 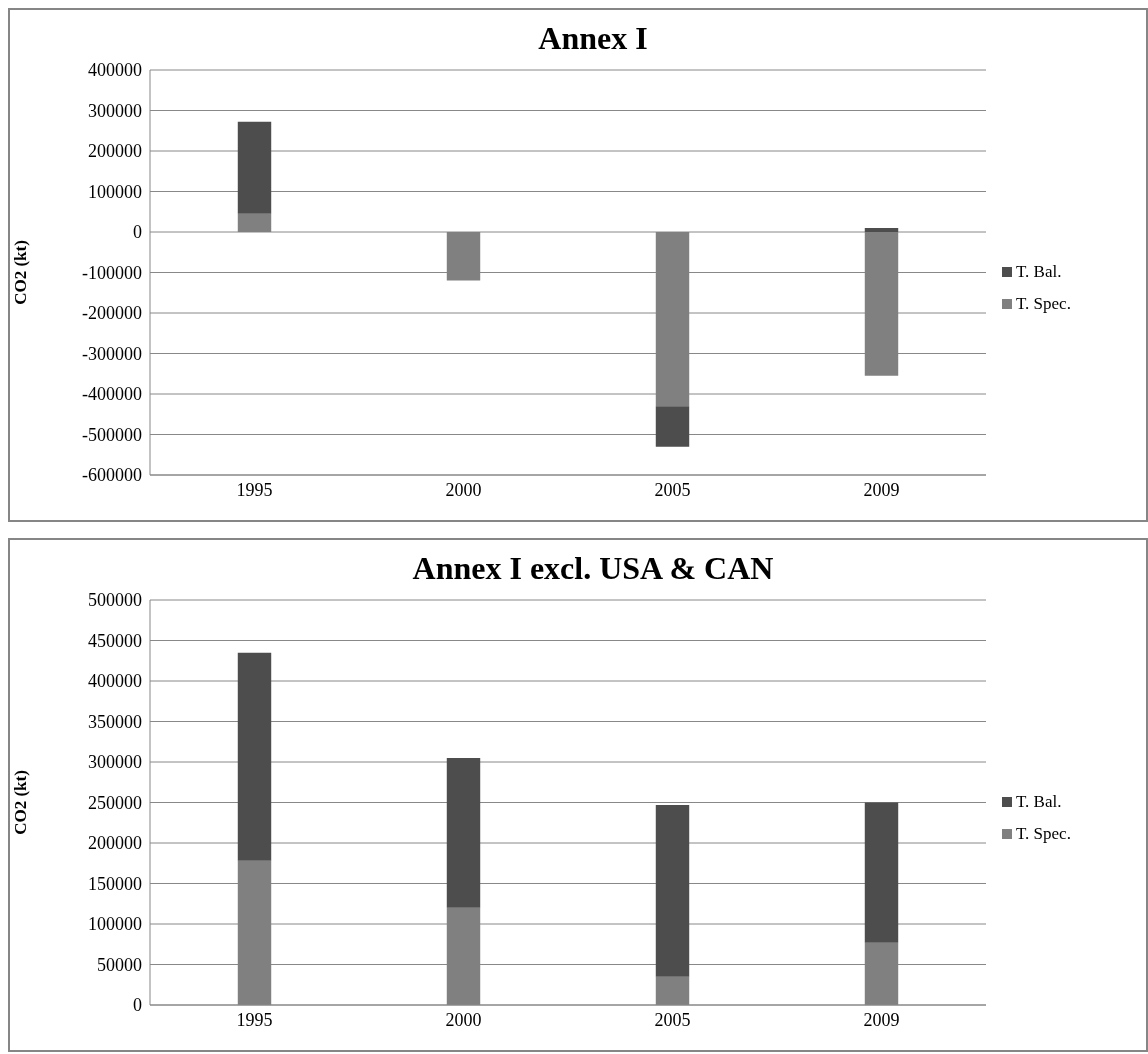 I want to click on y-tick-label: -500000, so click(x=112, y=434).